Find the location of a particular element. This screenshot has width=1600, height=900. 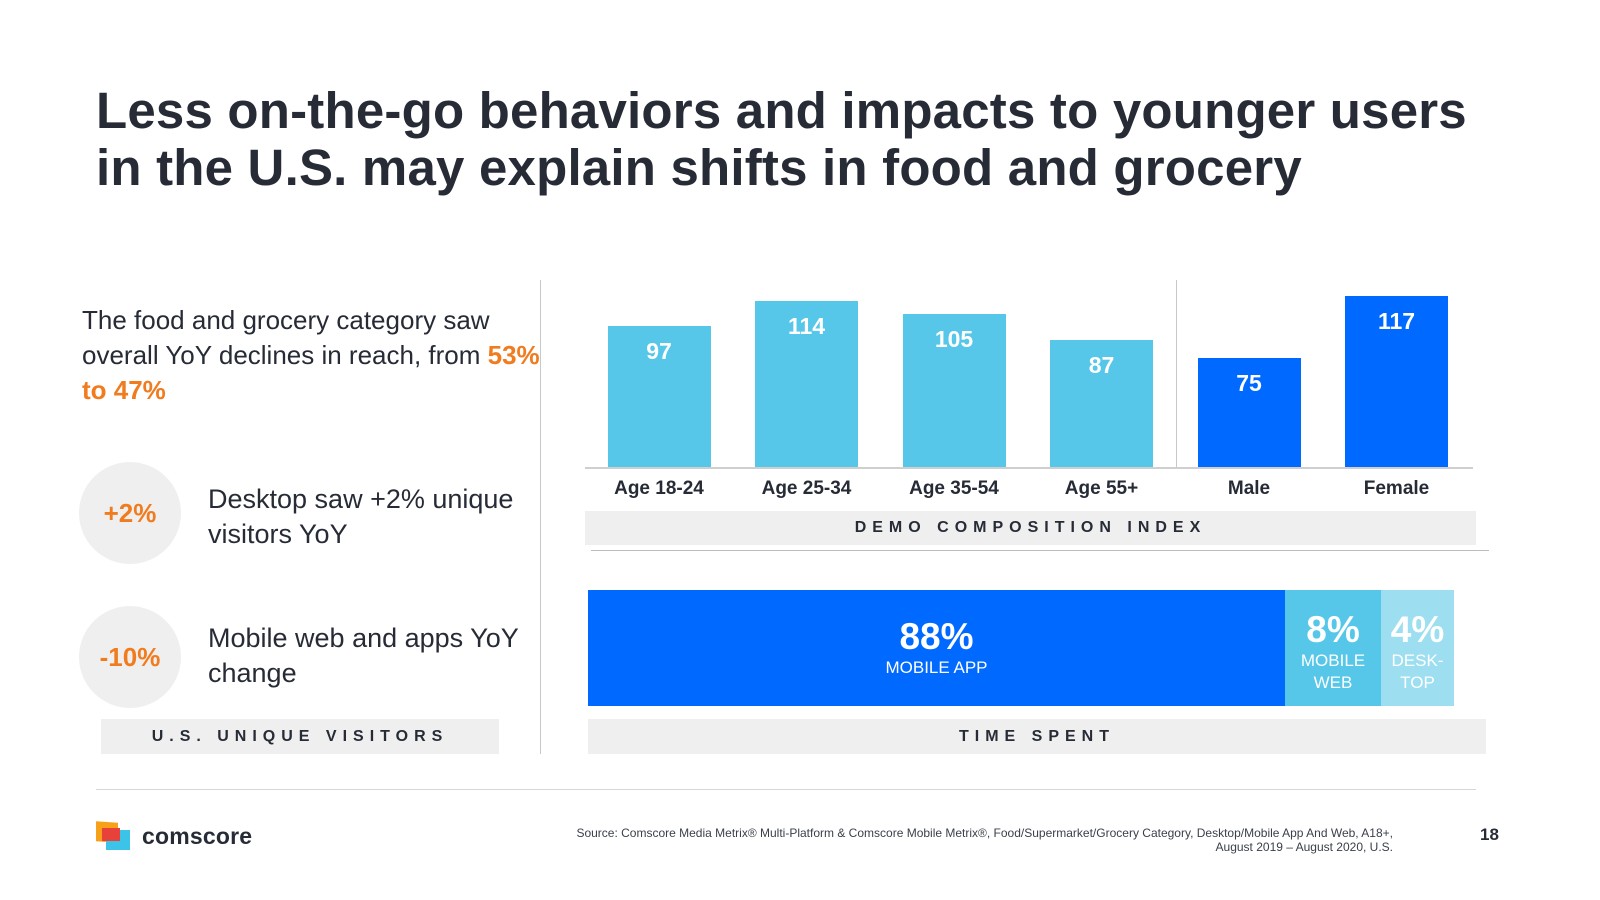

time-spent-bar: 88% MOBILE APP 8% MOBILE WEB 4% DESK- TOP is located at coordinates (1021, 648).